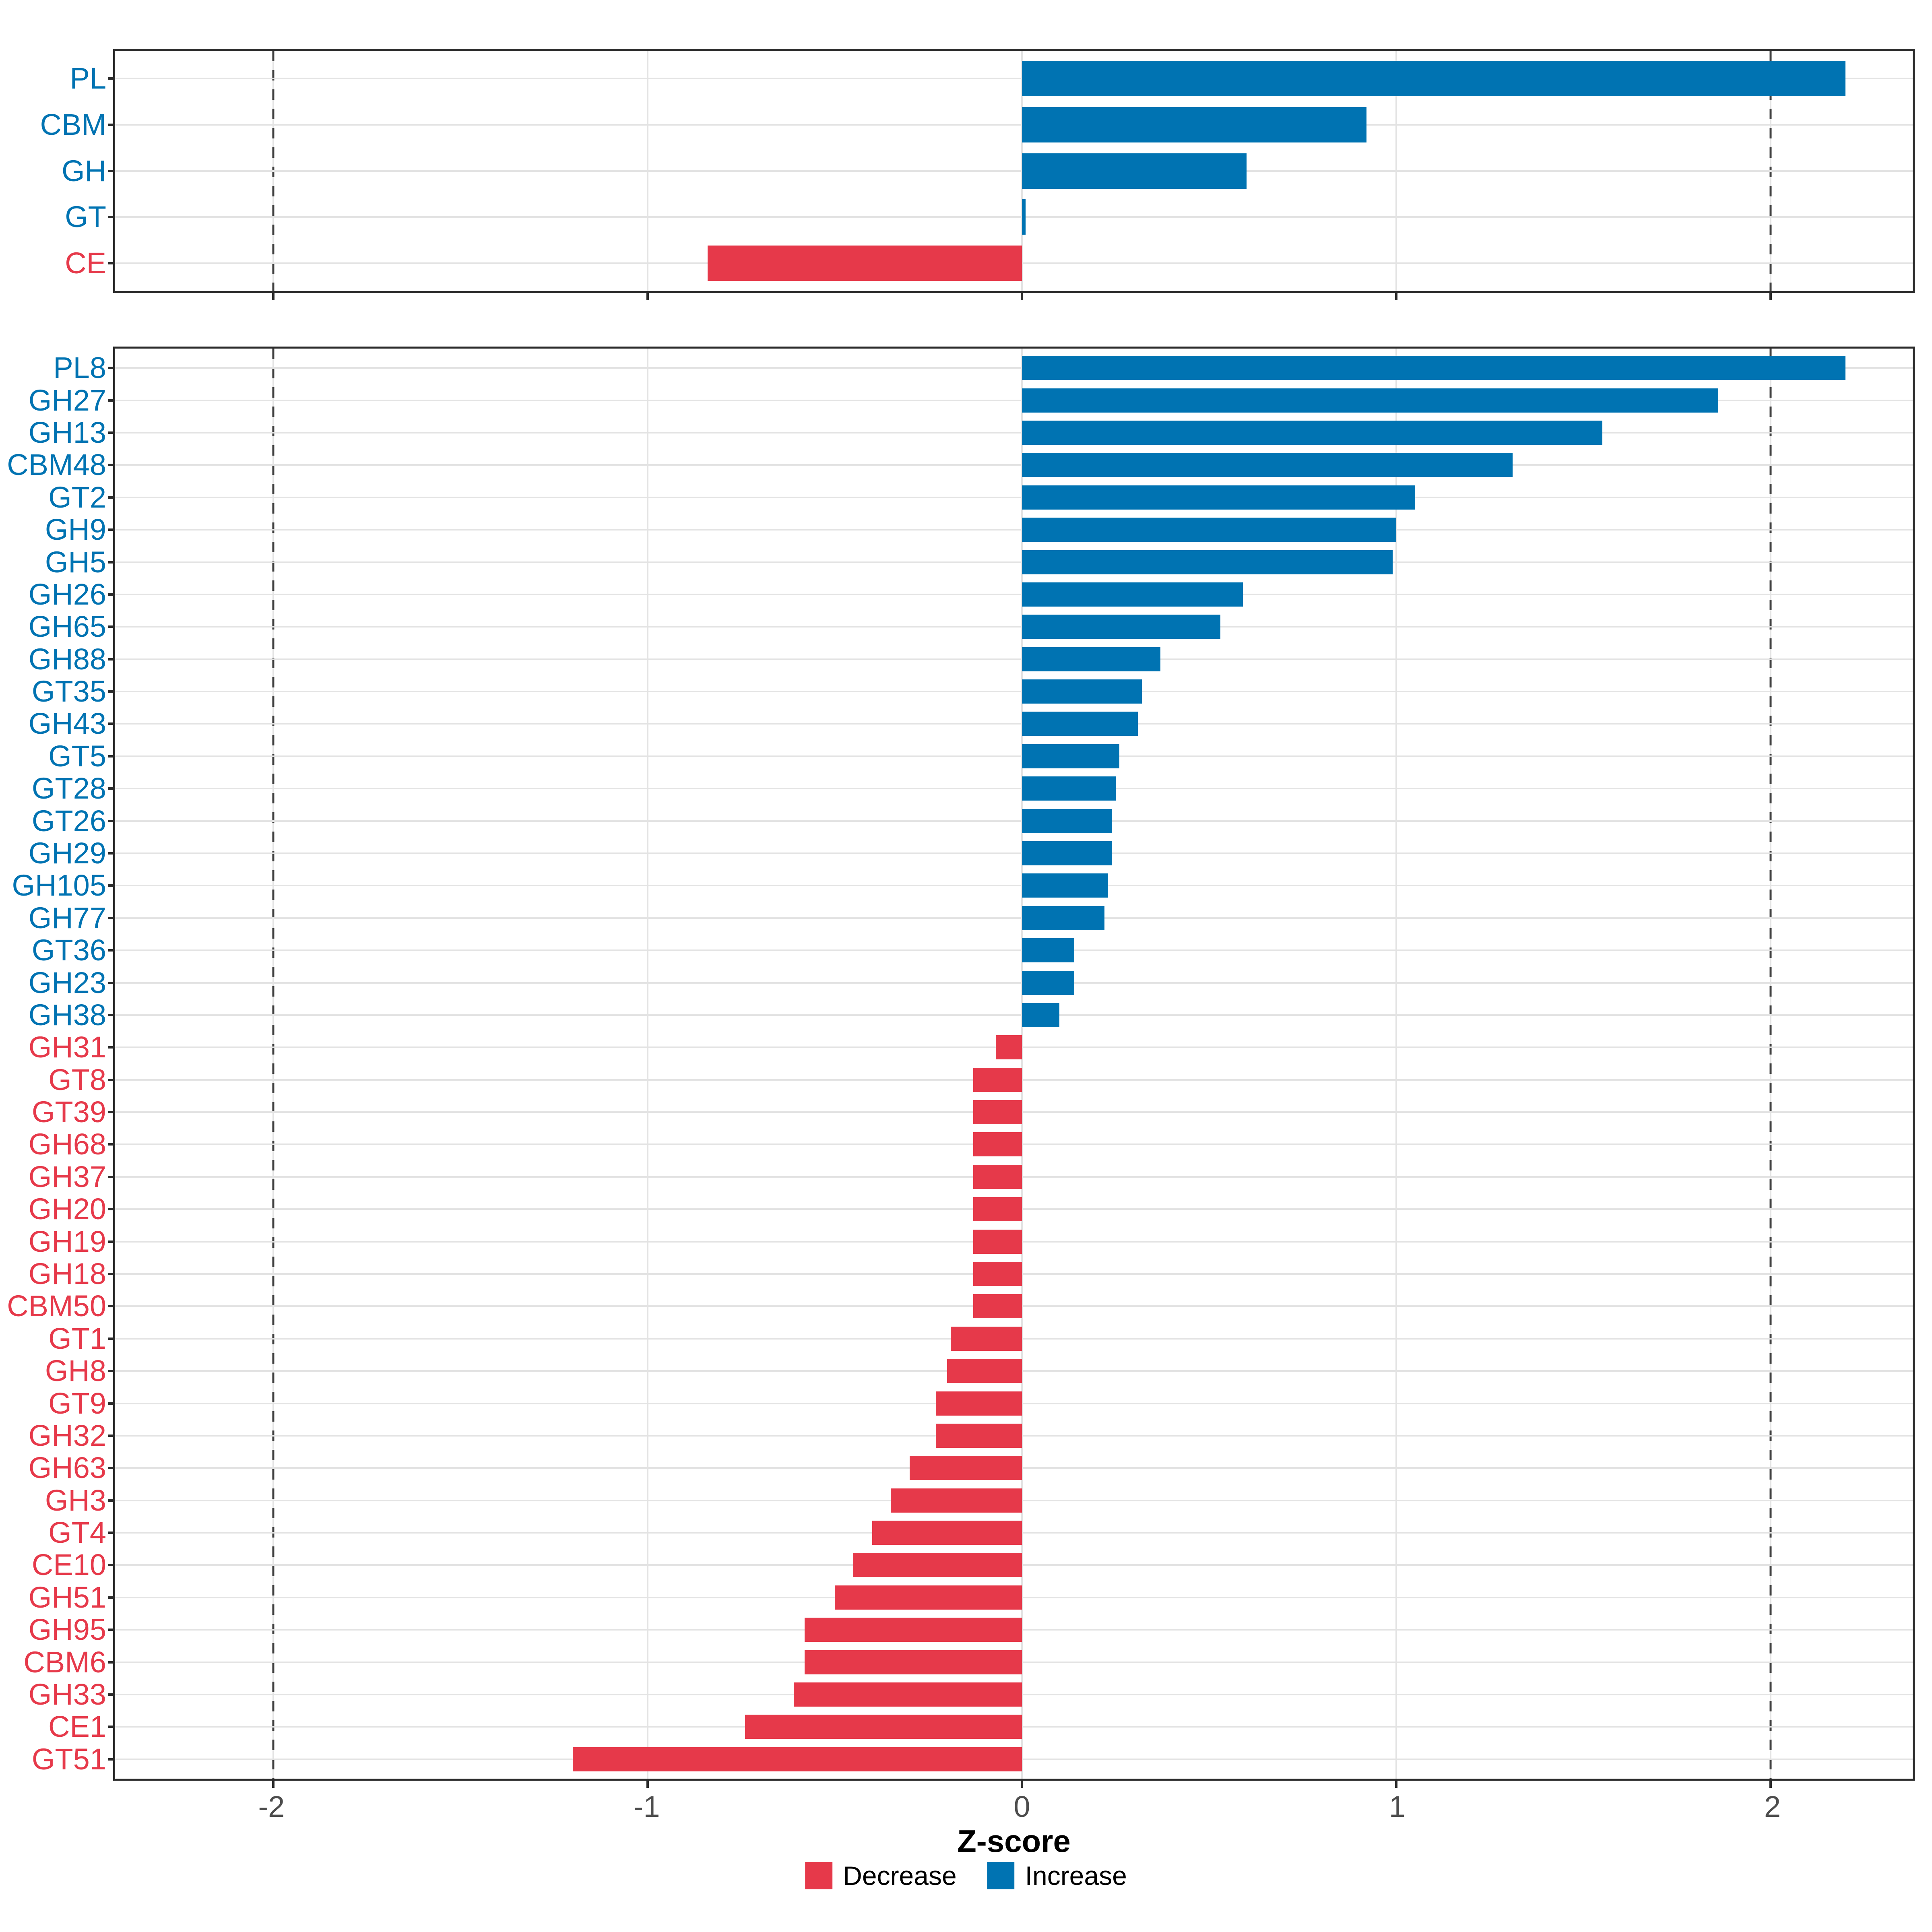 Image resolution: width=1932 pixels, height=1932 pixels. What do you see at coordinates (67, 724) in the screenshot?
I see `y-axis-label-GH43: GH43` at bounding box center [67, 724].